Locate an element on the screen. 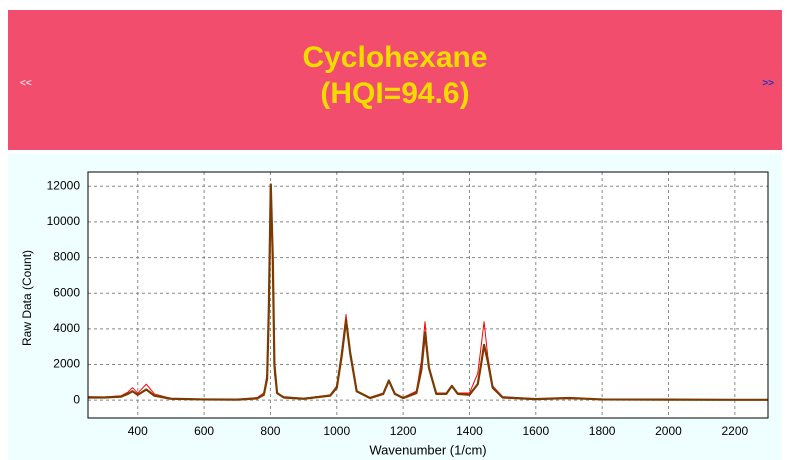 Image resolution: width=792 pixels, height=460 pixels. next-button: >> is located at coordinates (768, 83).